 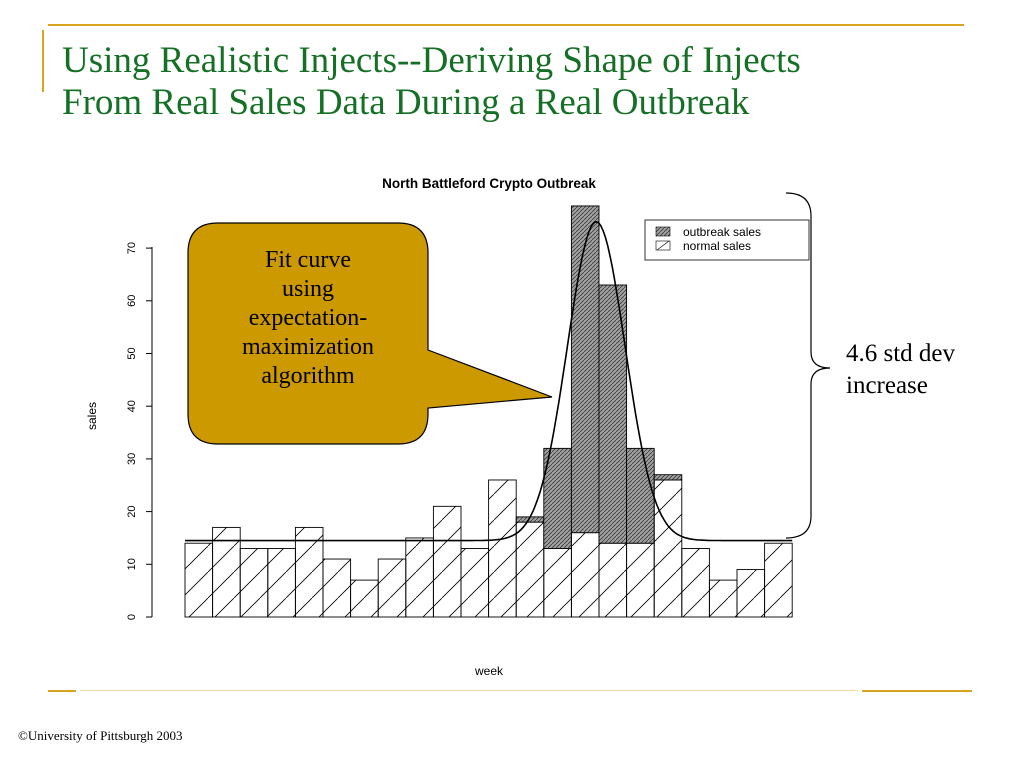 What do you see at coordinates (489, 671) in the screenshot?
I see `x-axis-label: week` at bounding box center [489, 671].